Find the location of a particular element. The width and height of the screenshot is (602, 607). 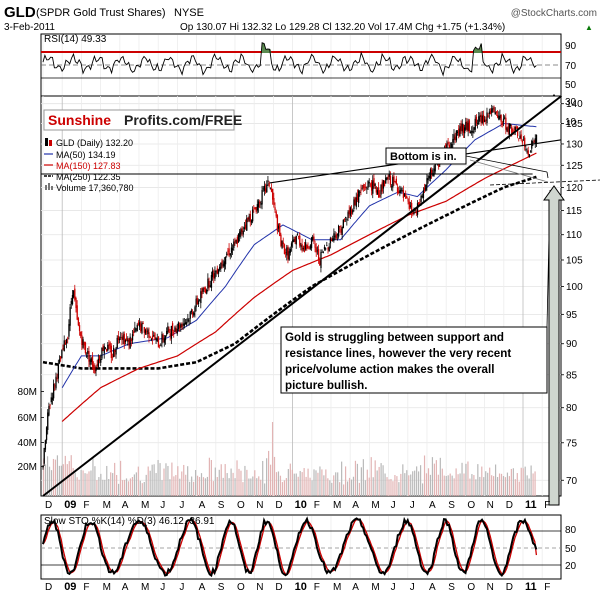

sto-x-axis-label: F is located at coordinates (547, 587).